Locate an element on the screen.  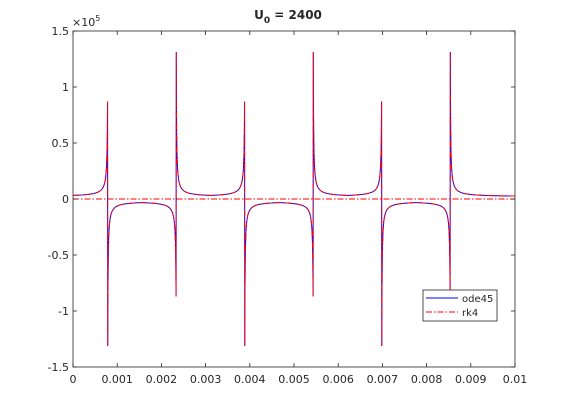
y-tick-label: 1.5 is located at coordinates (61, 31).